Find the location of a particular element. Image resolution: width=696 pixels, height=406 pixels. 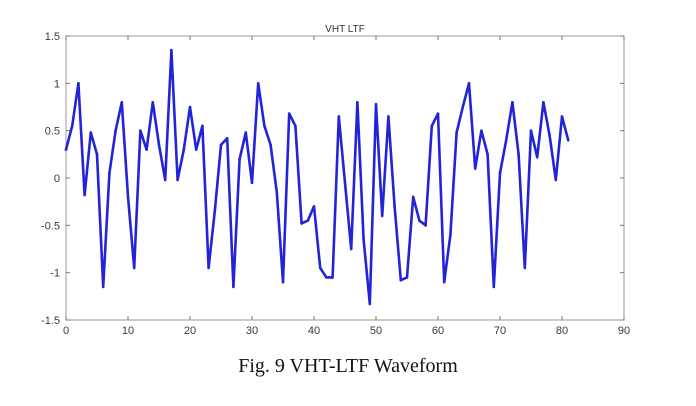

y-tick-label: 0.5 is located at coordinates (52, 132).